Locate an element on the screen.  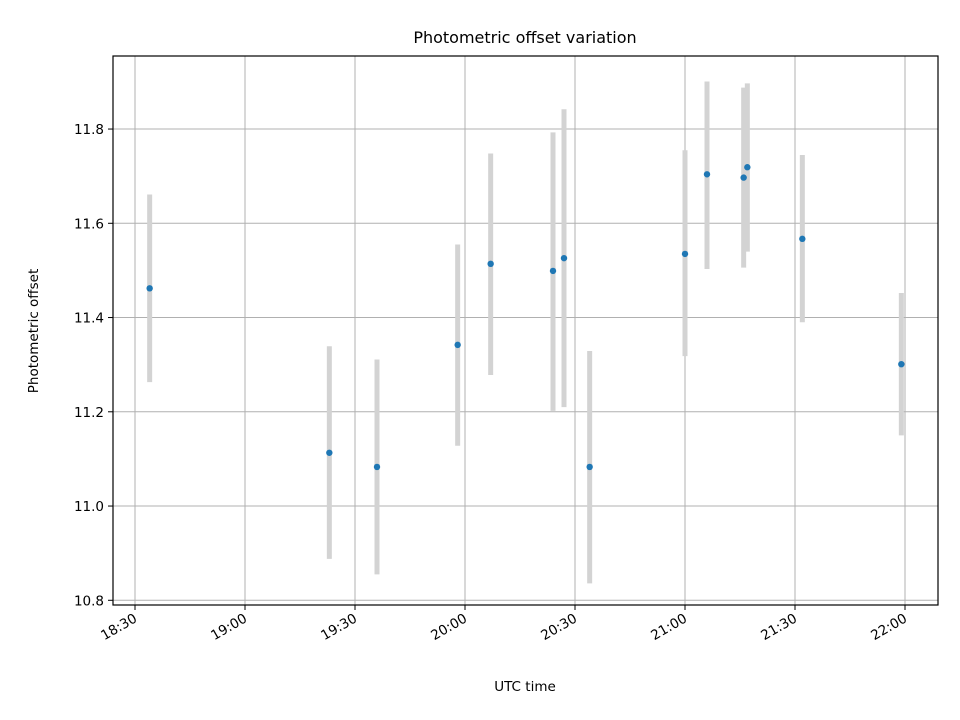
x-tick-label: 20:30 is located at coordinates (559, 627).